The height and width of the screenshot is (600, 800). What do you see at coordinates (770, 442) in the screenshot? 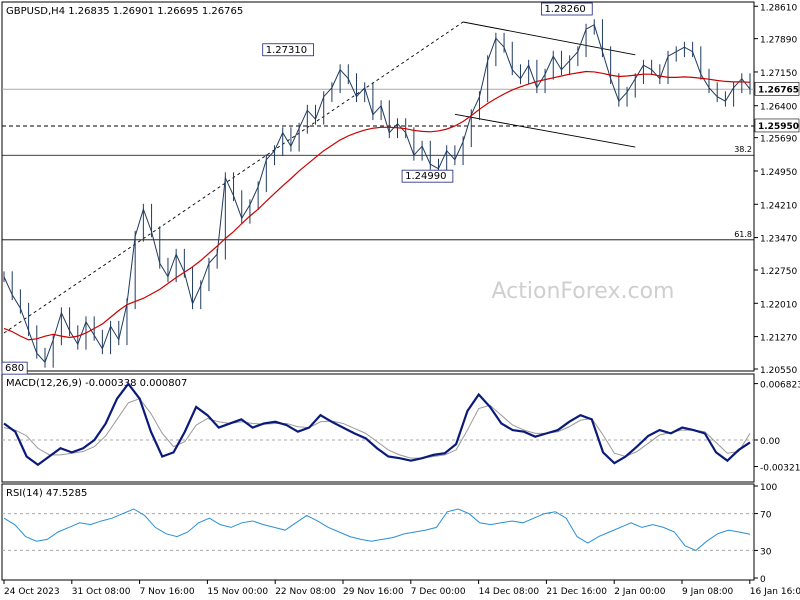
I see `macd-axis-tick-label: 0.00` at bounding box center [770, 442].